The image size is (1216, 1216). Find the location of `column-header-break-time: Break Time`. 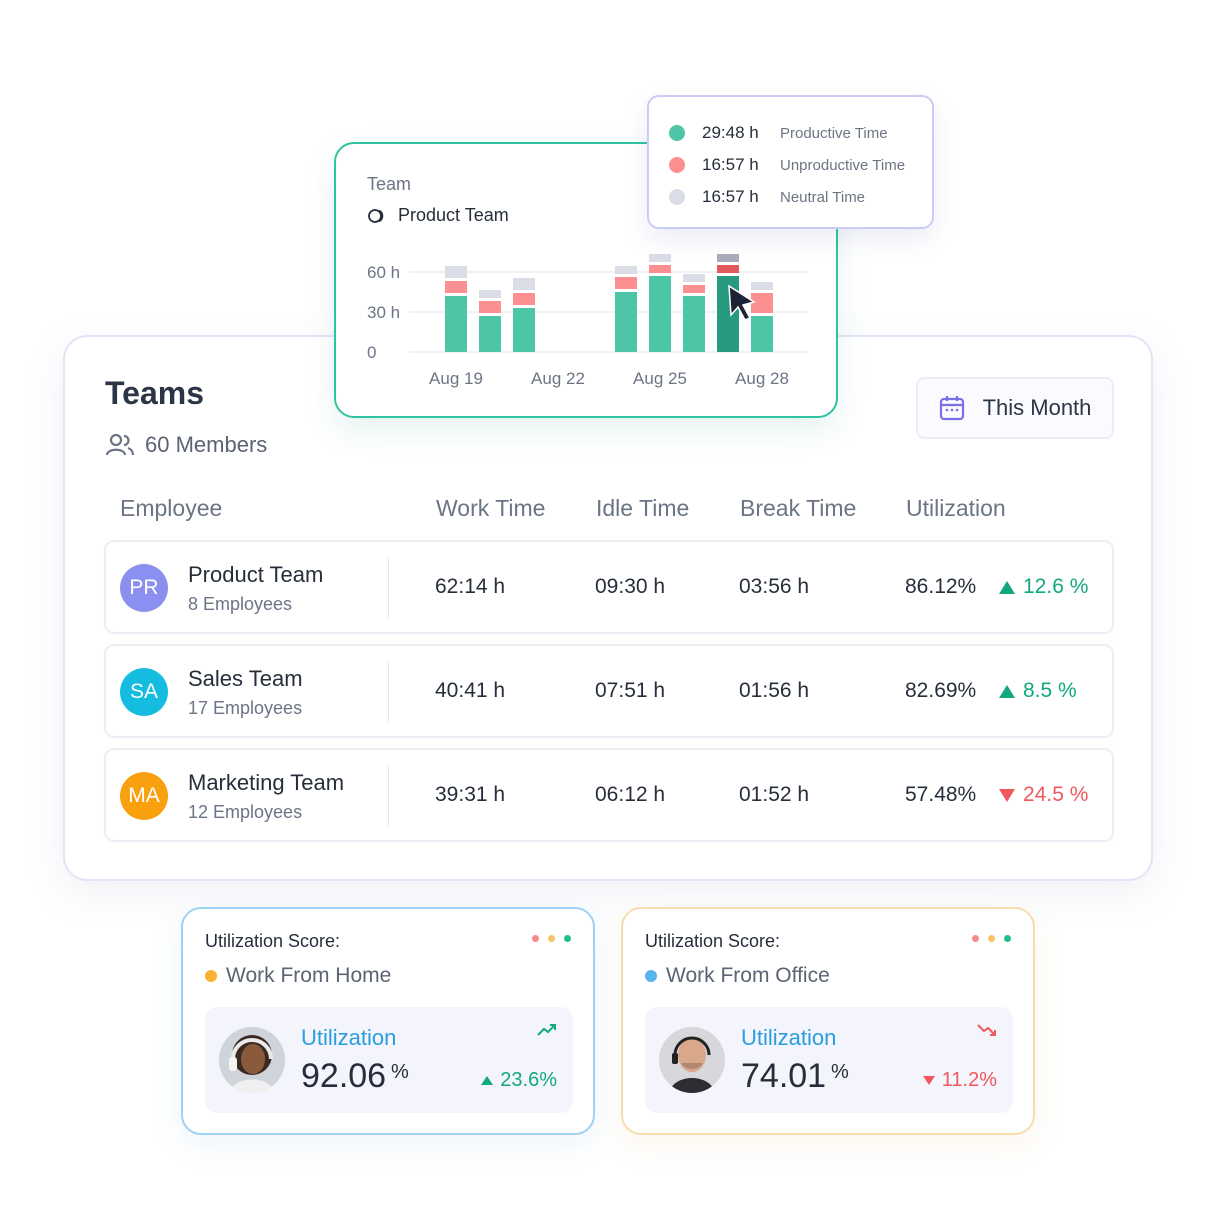

column-header-break-time: Break Time is located at coordinates (798, 508).